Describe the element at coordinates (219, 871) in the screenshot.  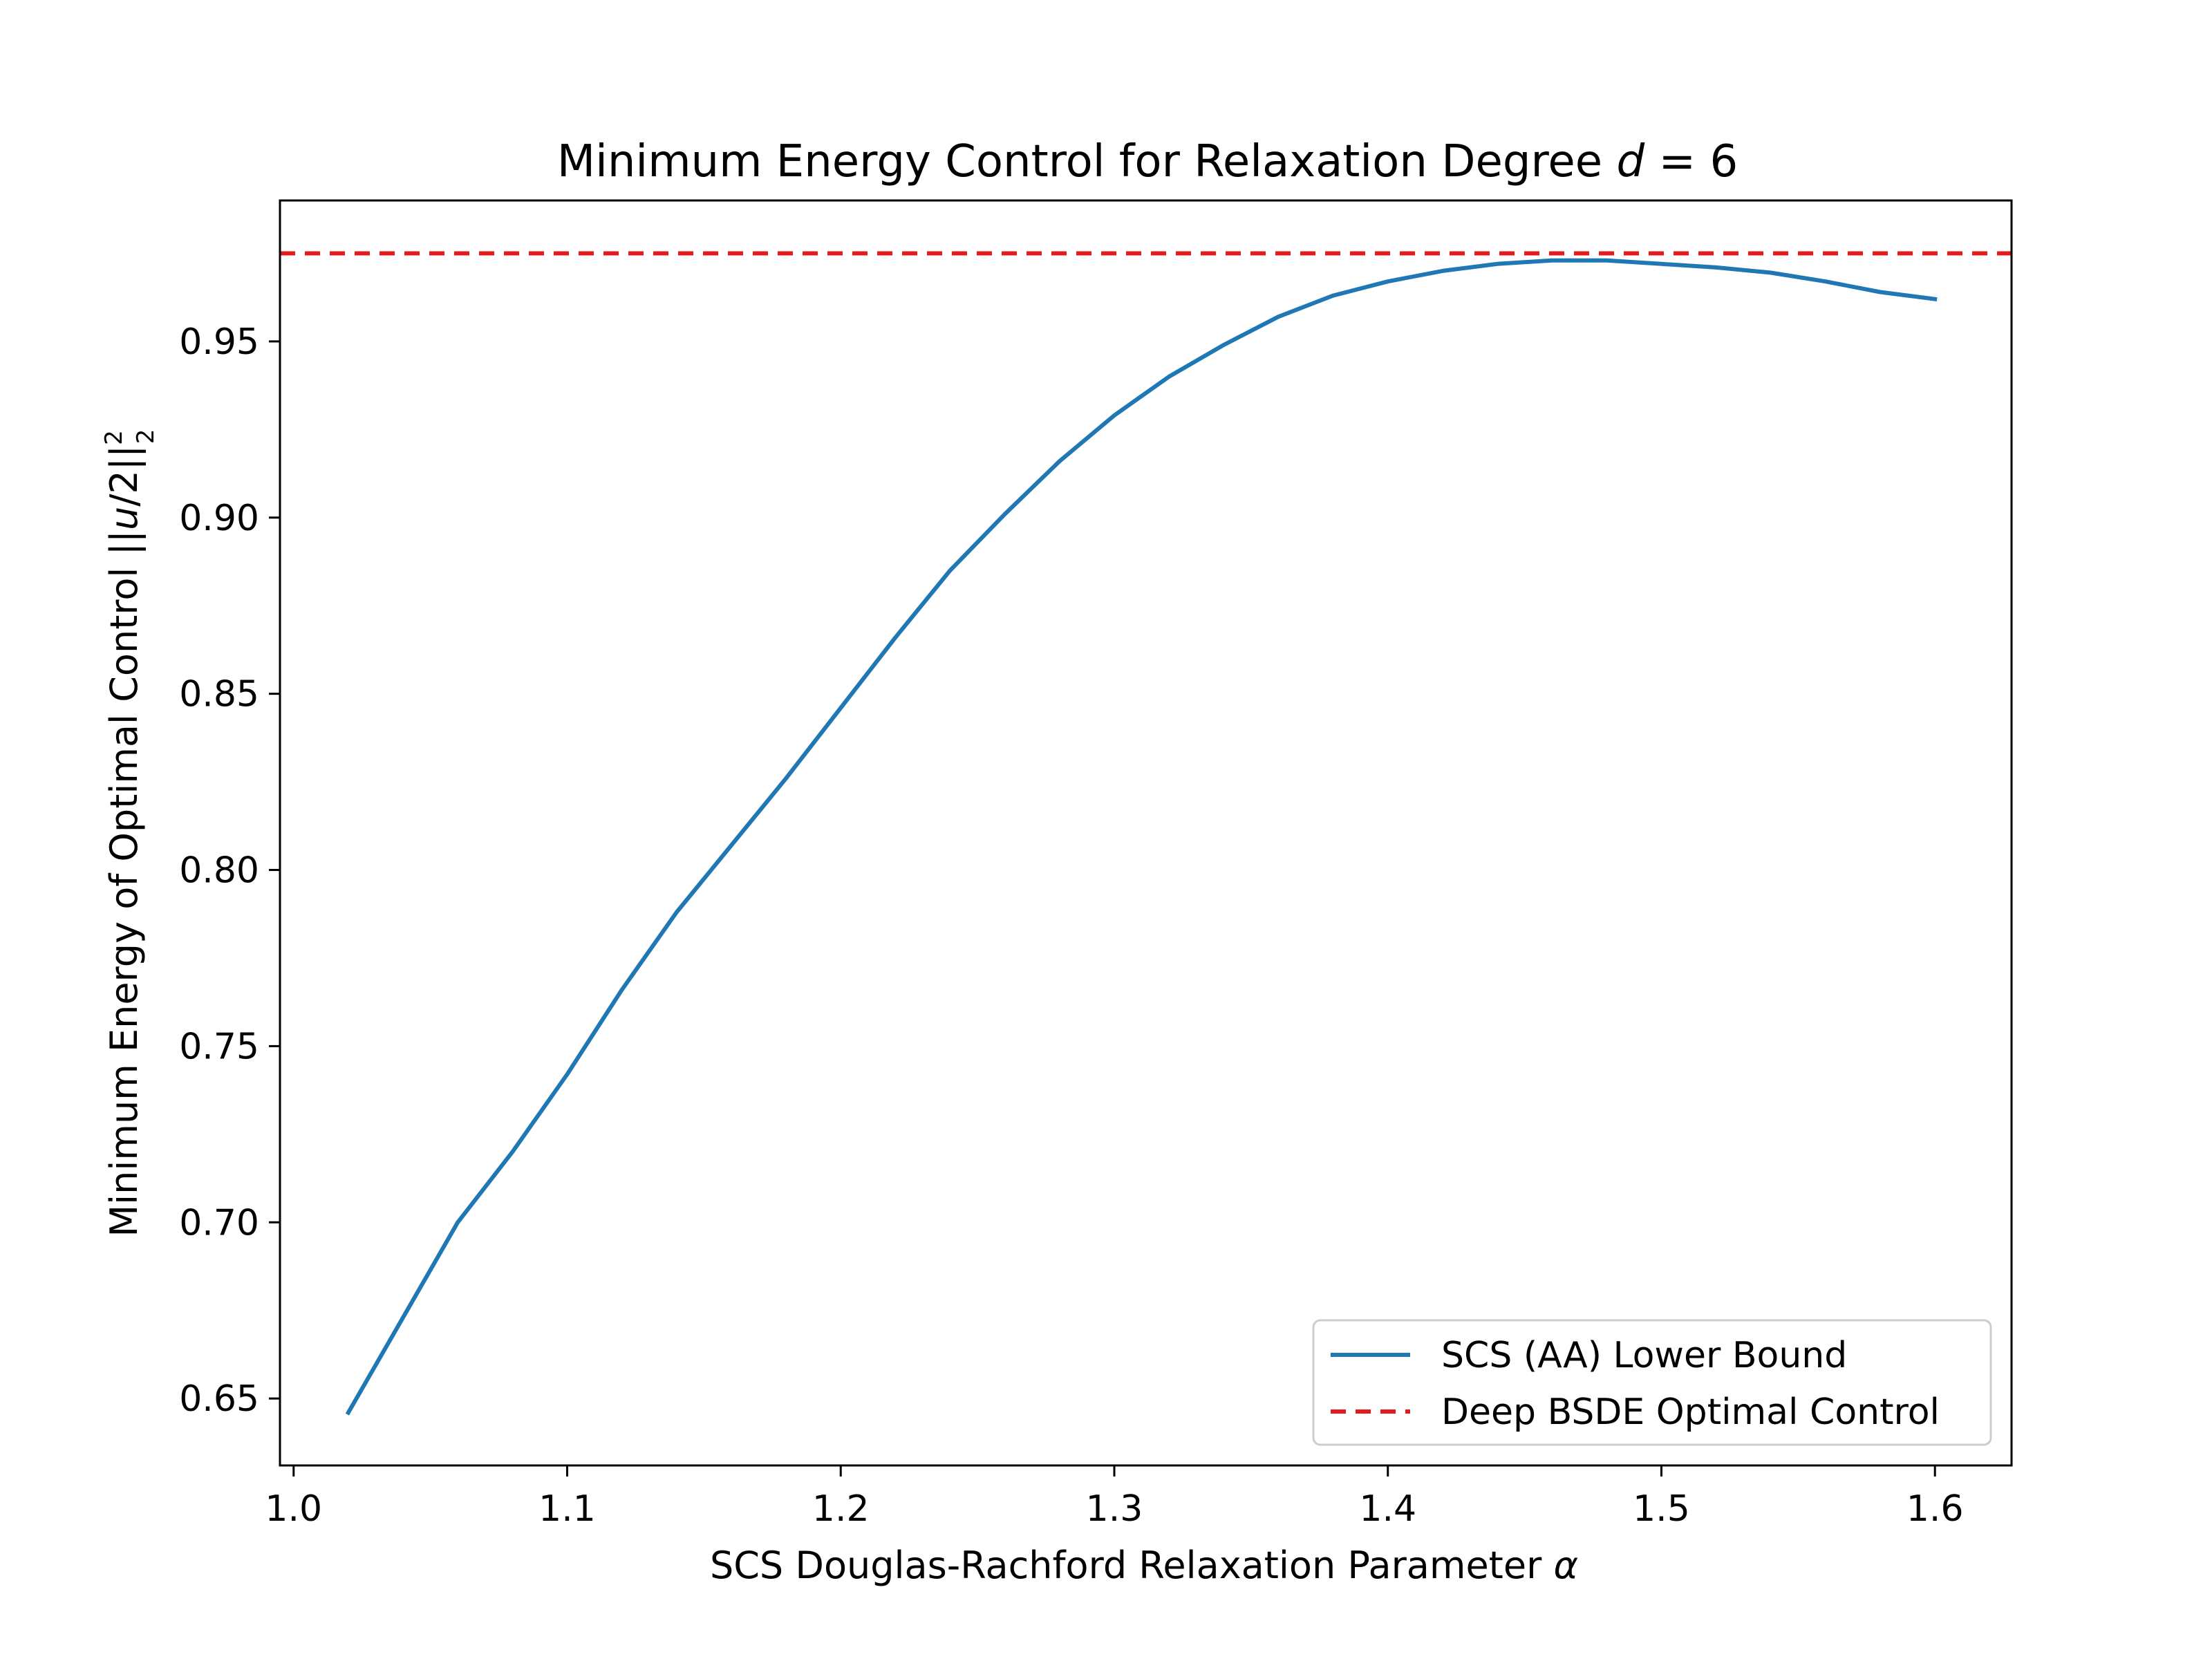
I see `y-tick-label: 0.80` at that location.